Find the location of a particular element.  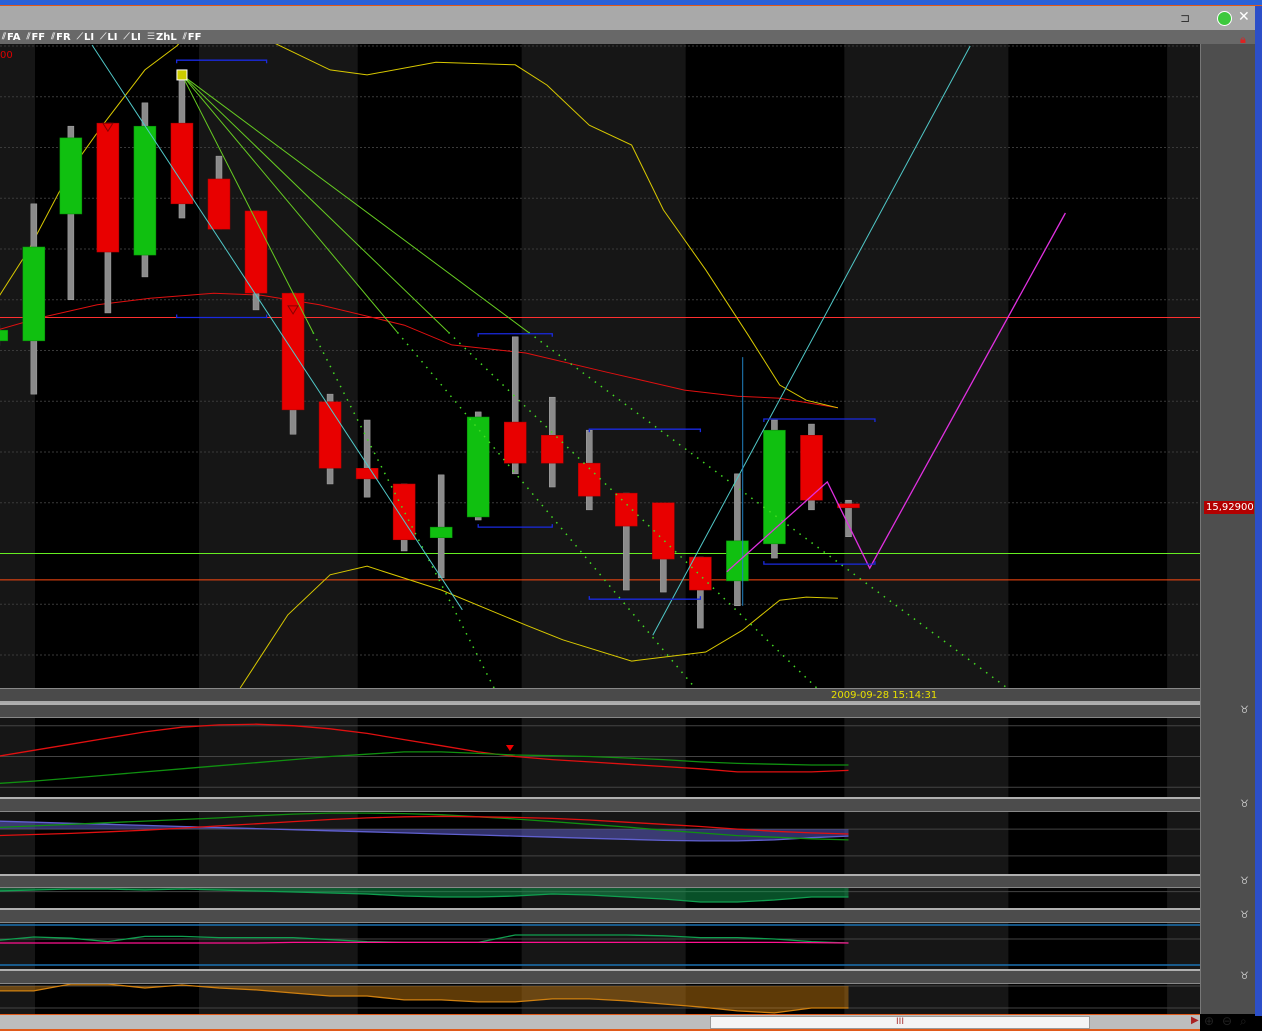

tool-fr: ⫽ FR is located at coordinates (61, 37).